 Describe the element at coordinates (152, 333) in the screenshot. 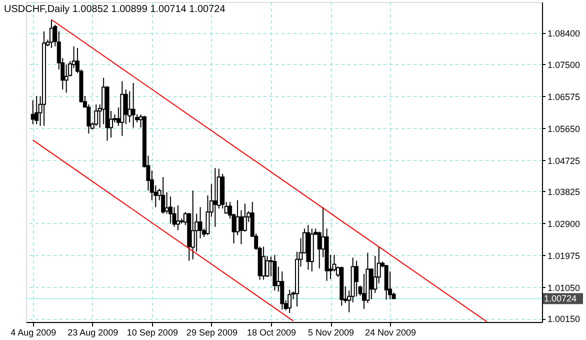

I see `x-tick-label: 10 Sep 2009` at that location.